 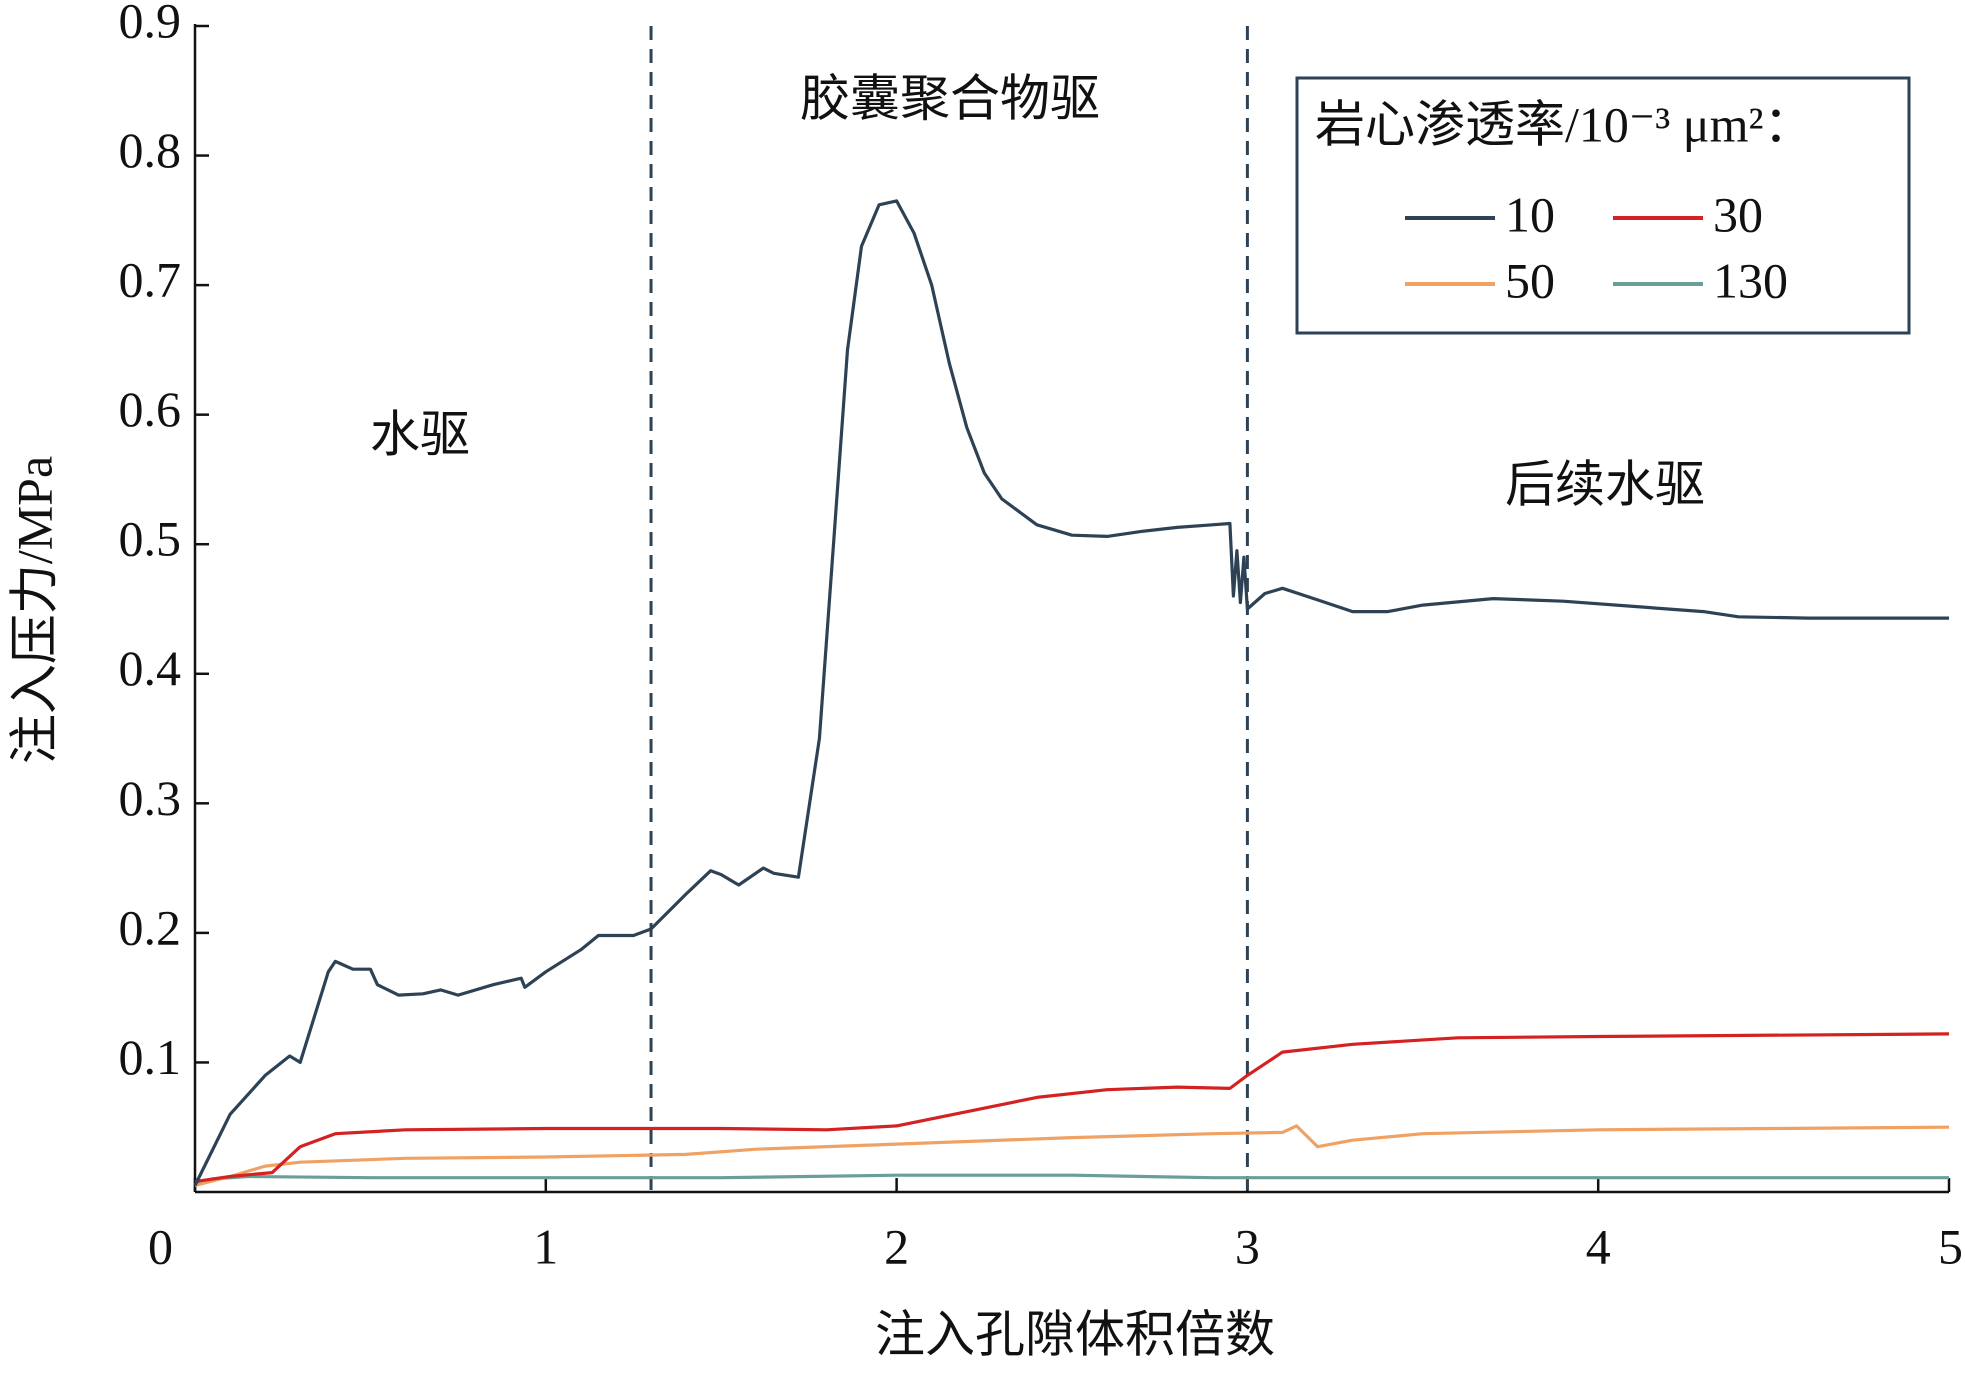 I want to click on y-tick-label: 0.7, so click(x=150, y=280).